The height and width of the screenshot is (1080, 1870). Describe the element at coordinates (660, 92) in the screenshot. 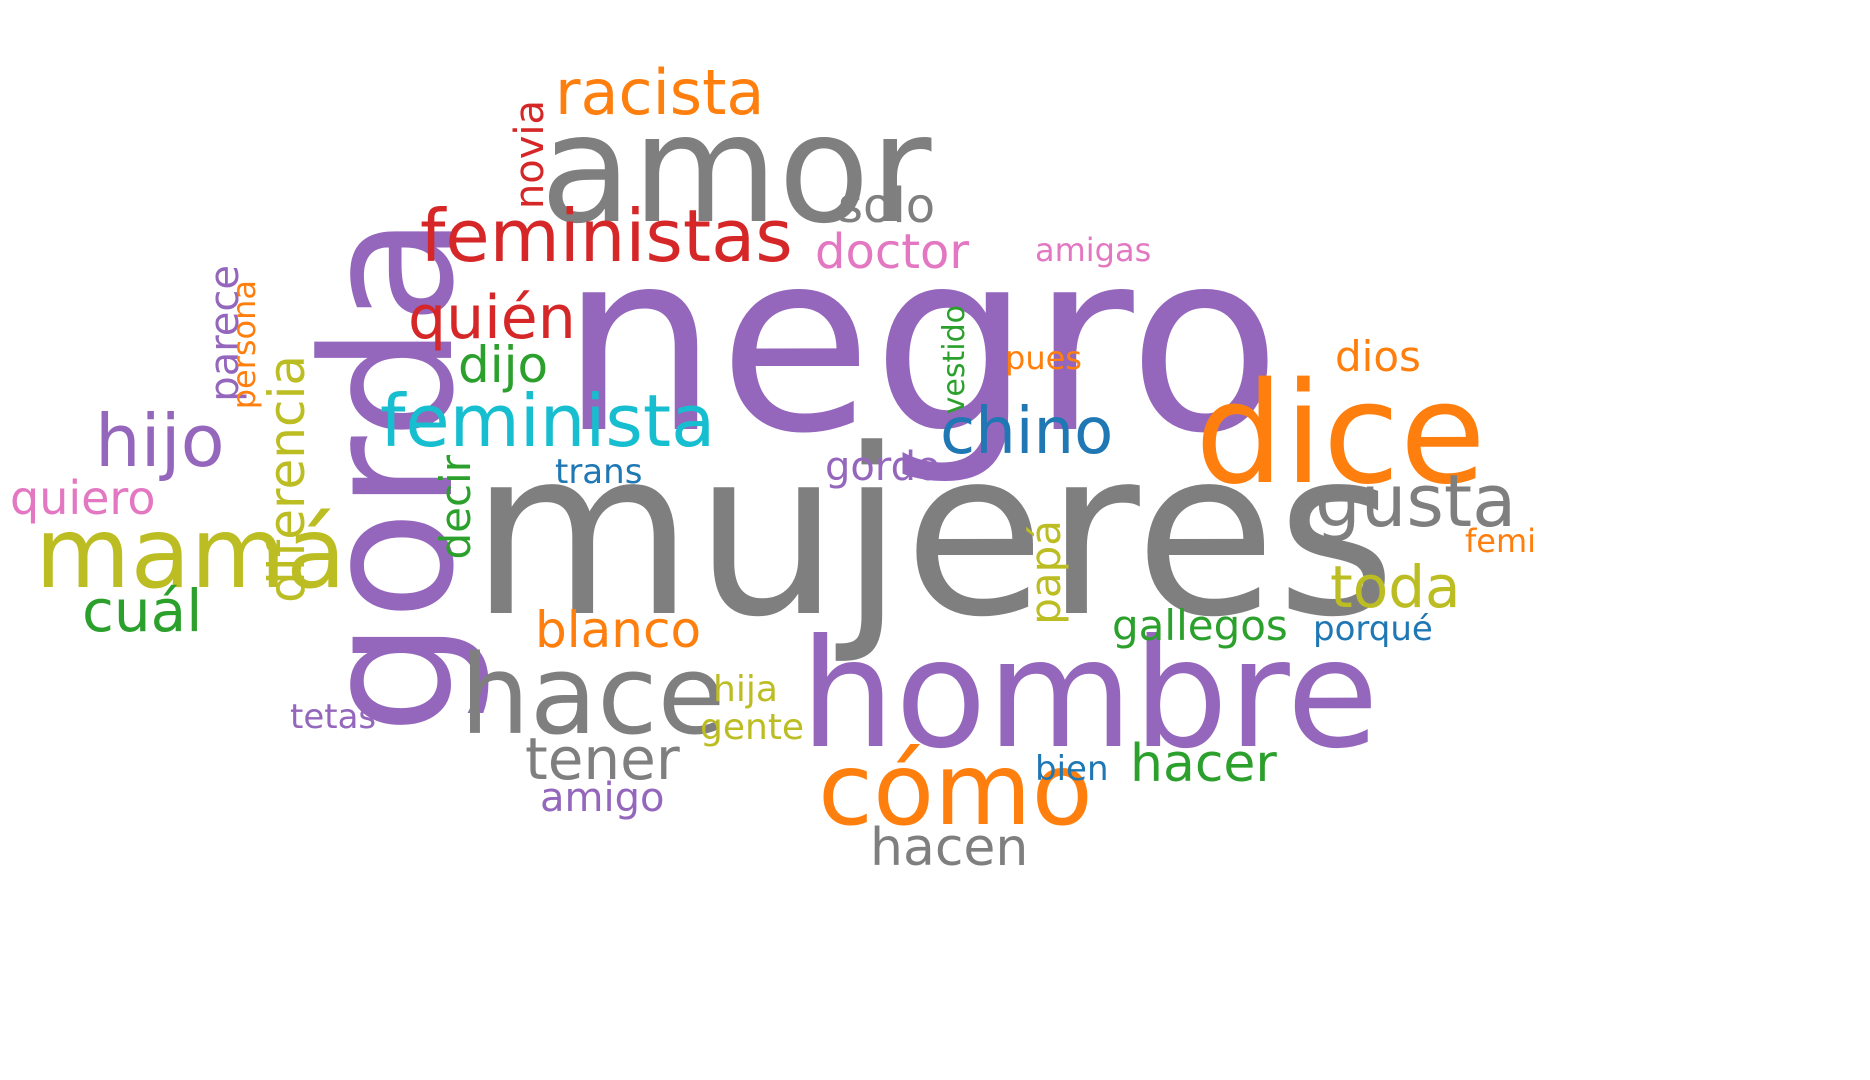

I see `word-racista: racista` at that location.